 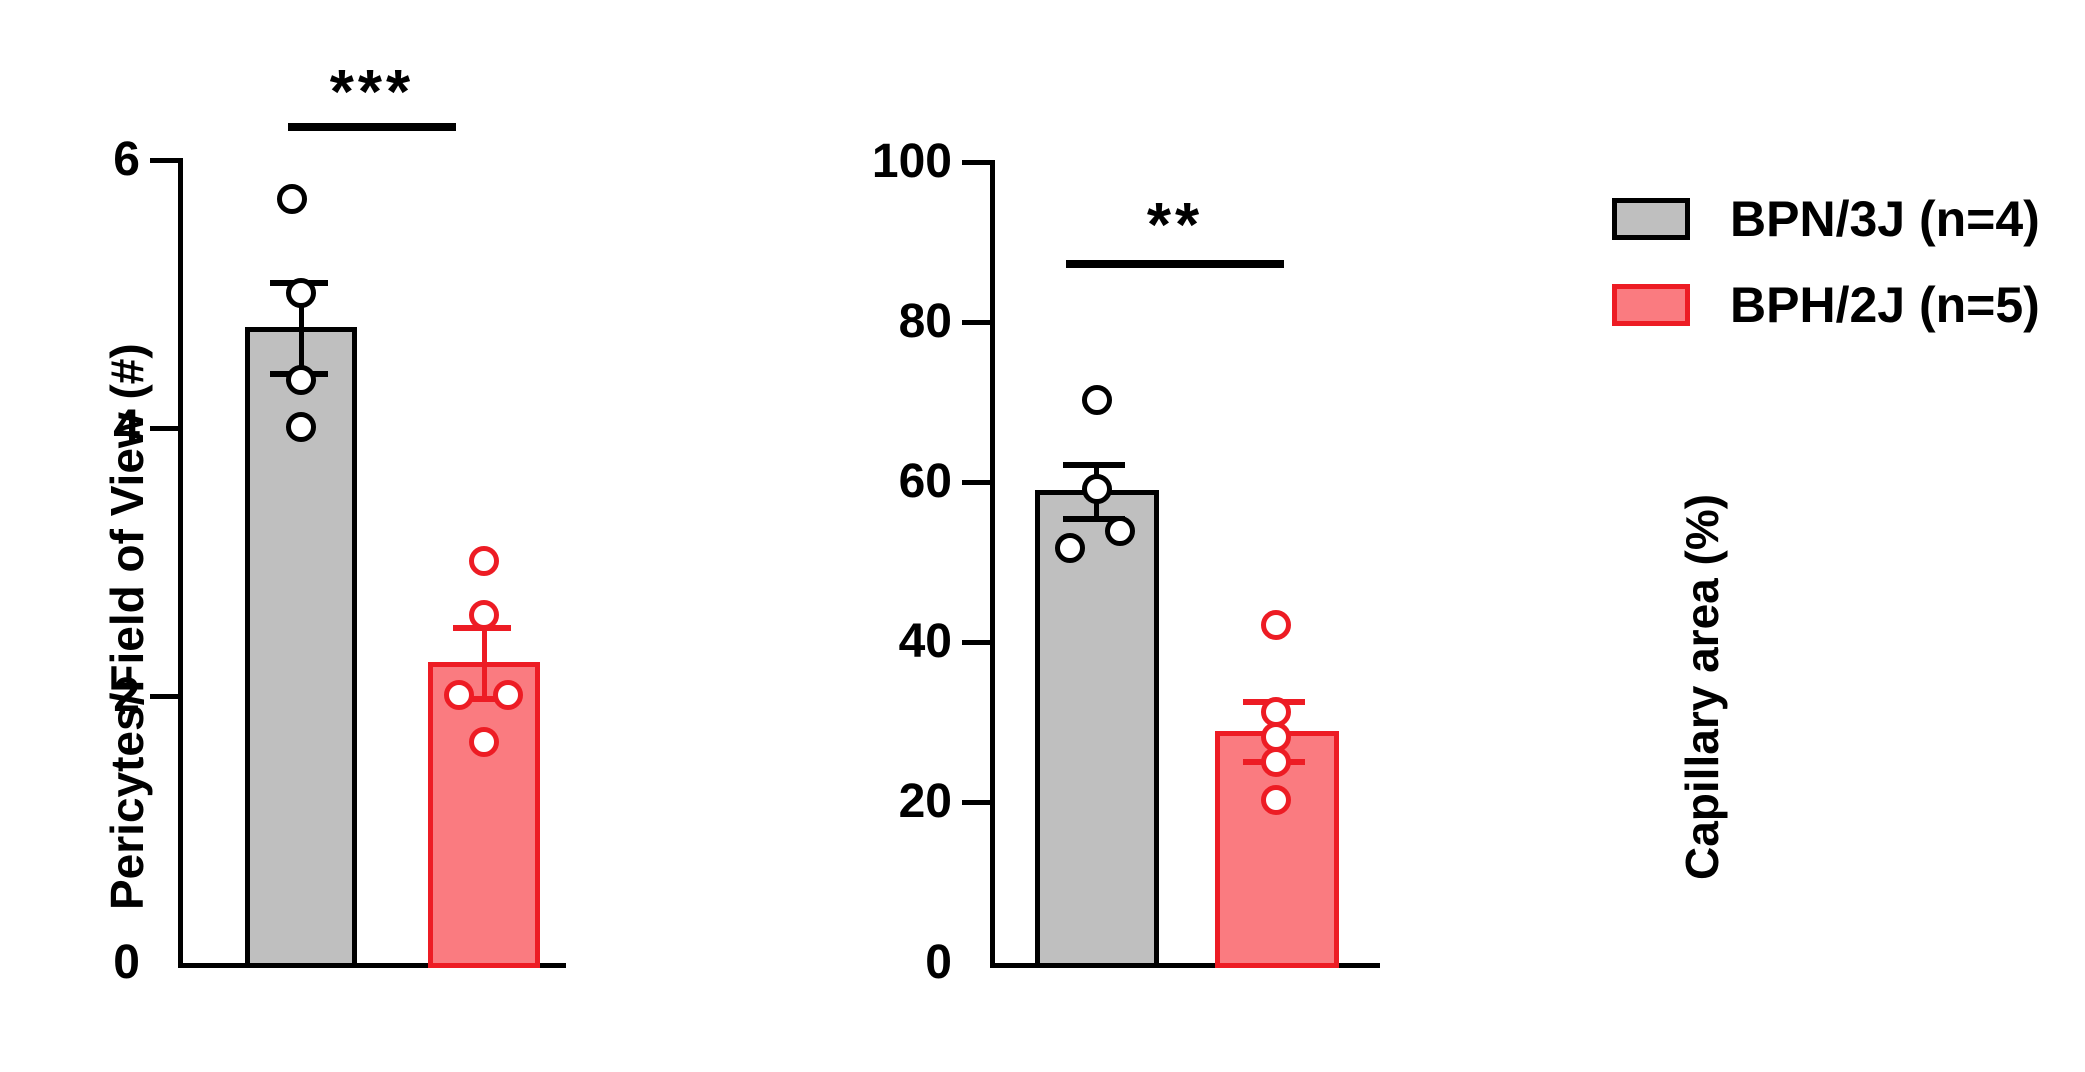 I want to click on y-tick-mark-4-left, so click(x=165, y=428).